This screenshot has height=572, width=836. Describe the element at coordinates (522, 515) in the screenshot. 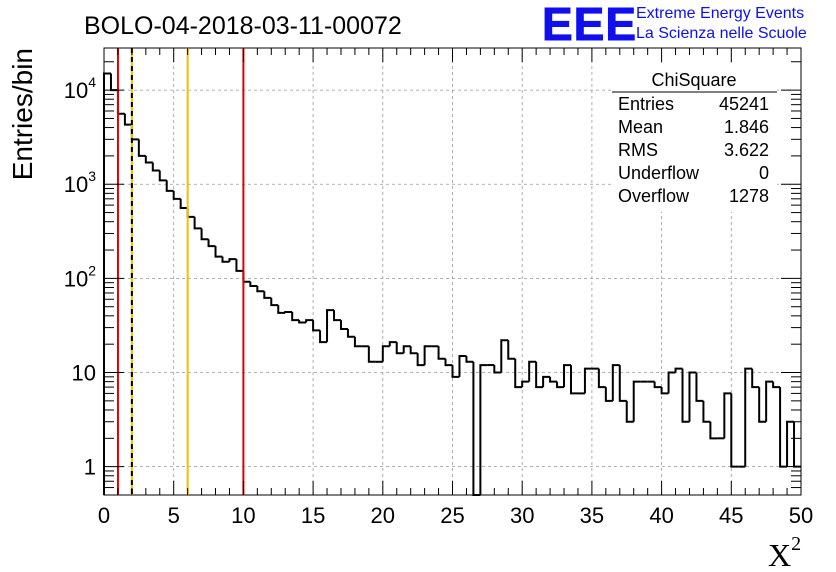

I see `x-tick-label: 30` at that location.